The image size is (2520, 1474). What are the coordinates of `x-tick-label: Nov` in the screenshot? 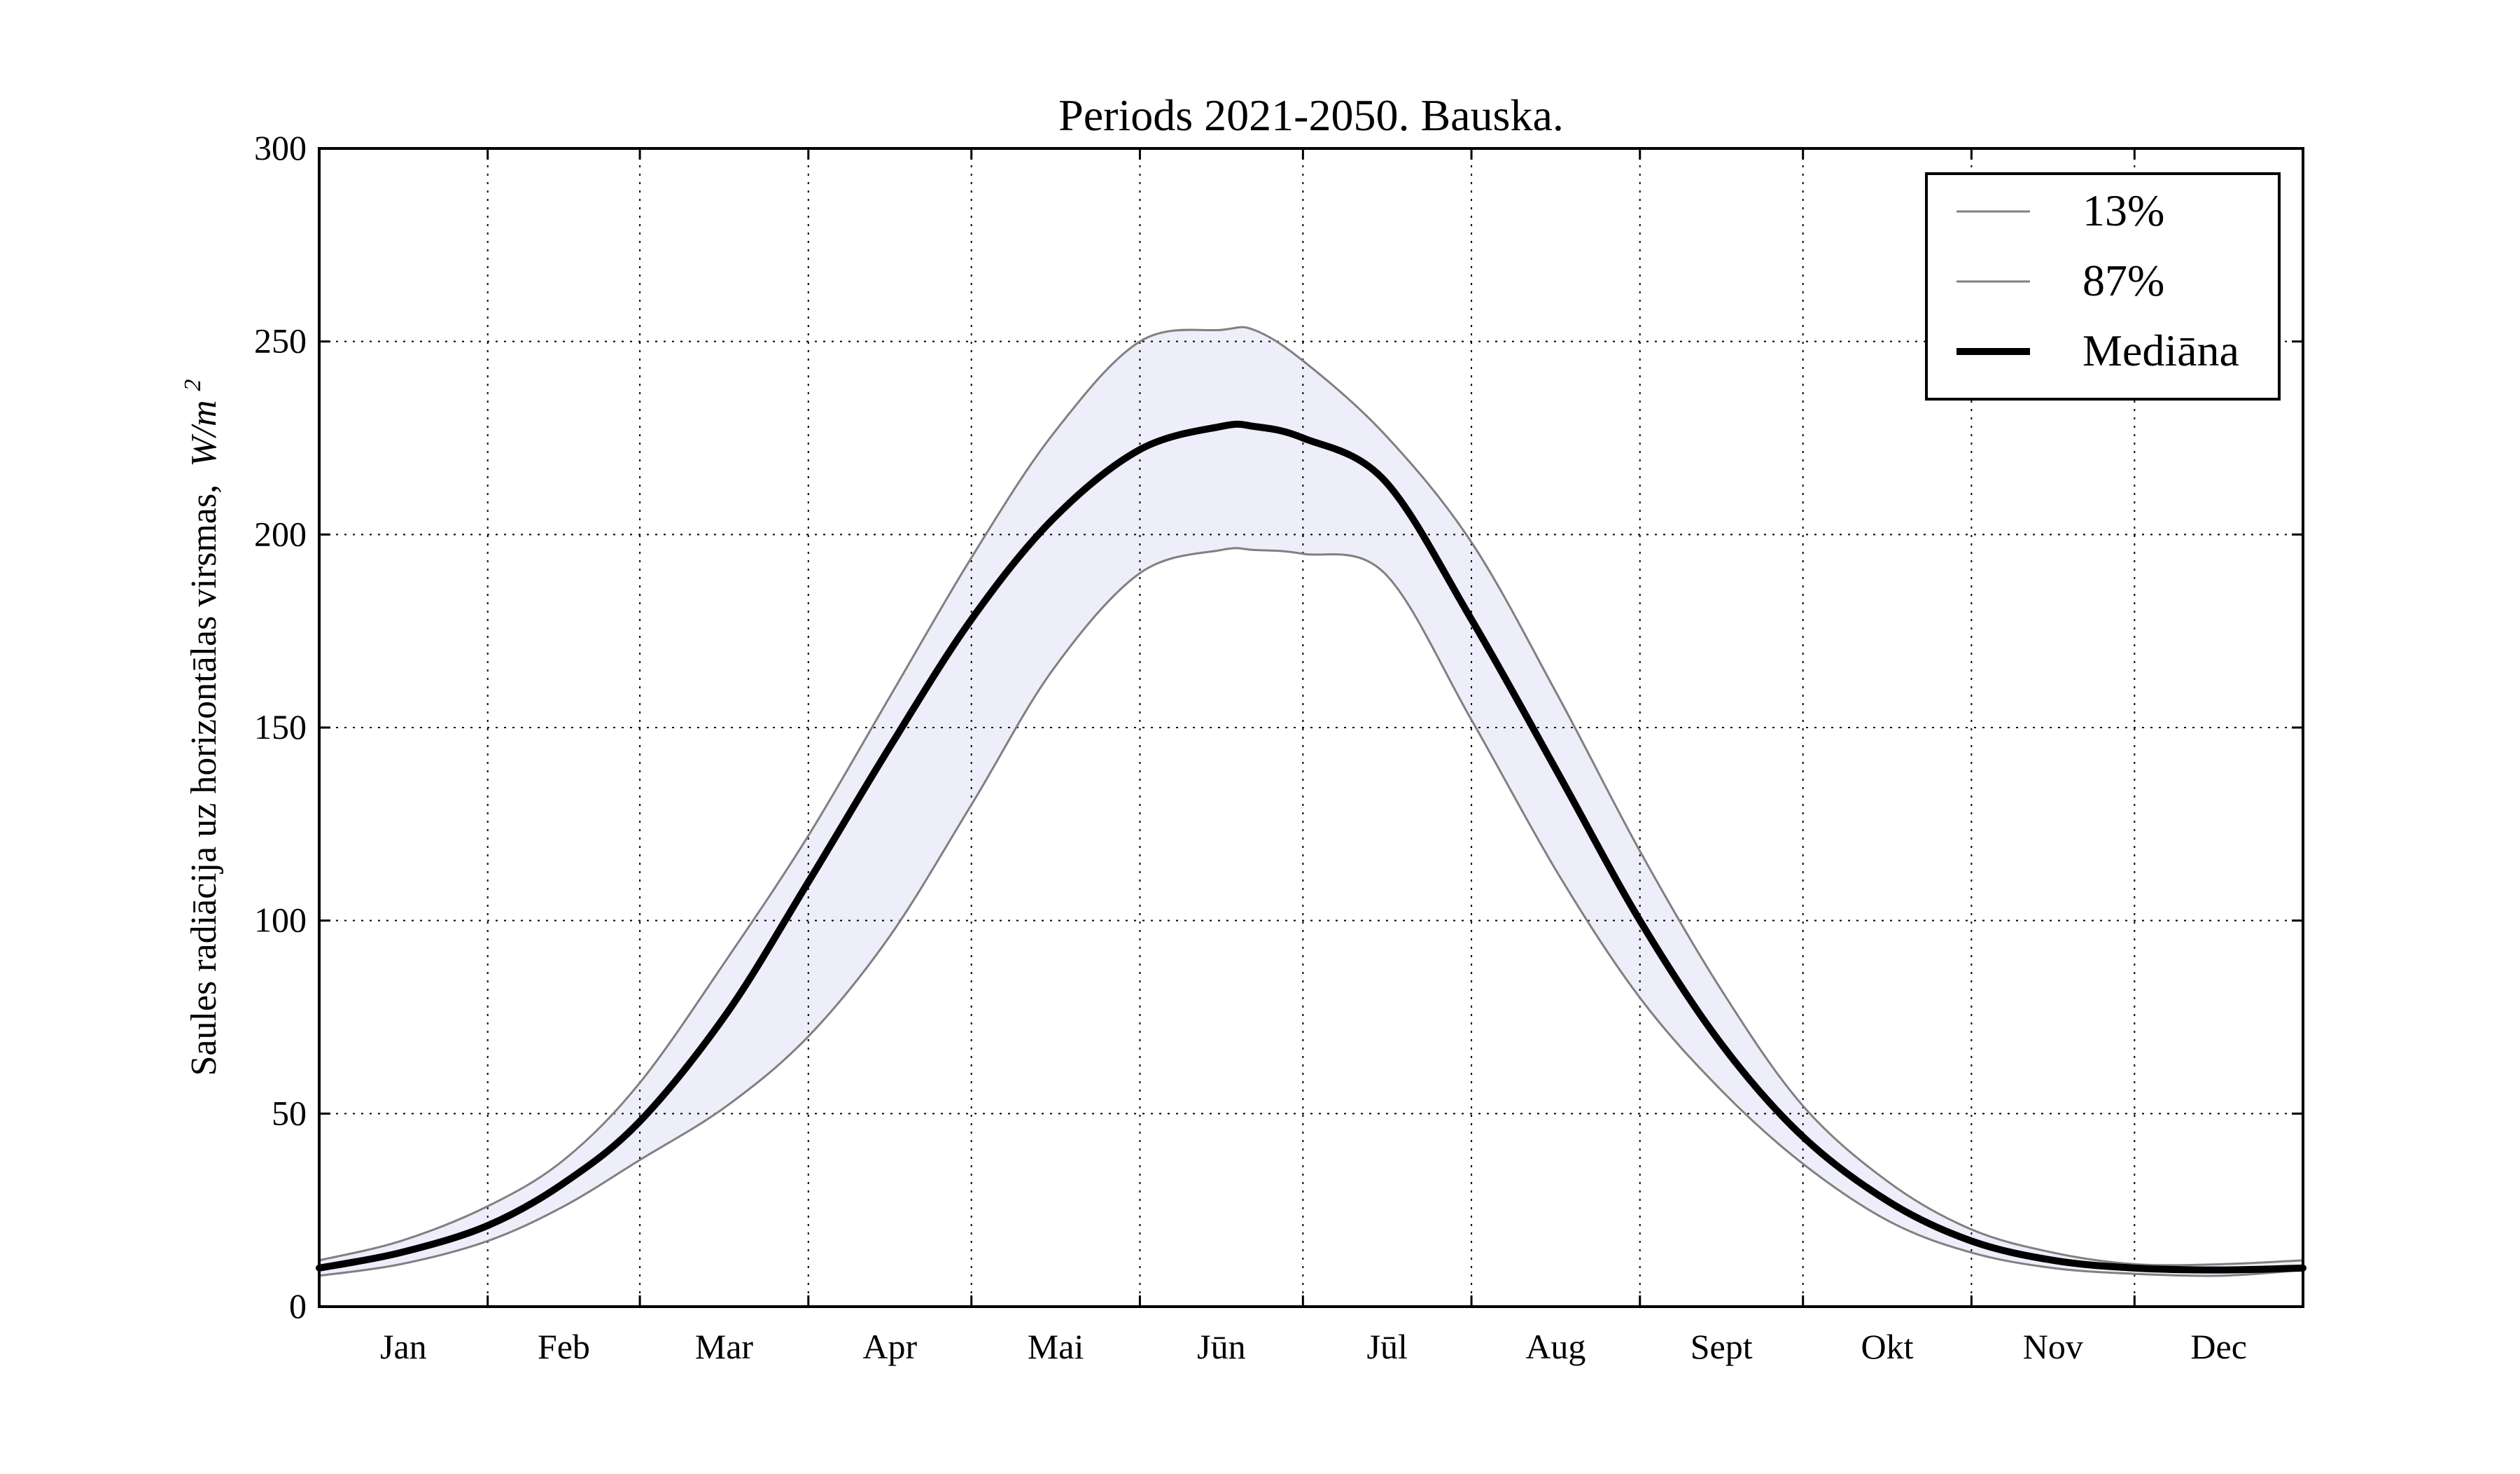 It's located at (2053, 1347).